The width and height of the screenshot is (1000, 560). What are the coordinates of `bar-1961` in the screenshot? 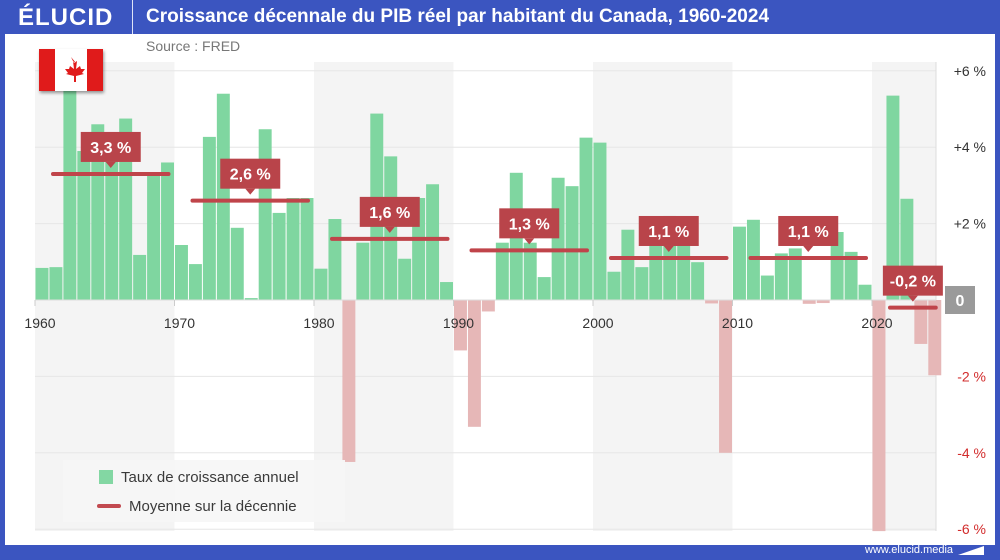 It's located at (55, 283).